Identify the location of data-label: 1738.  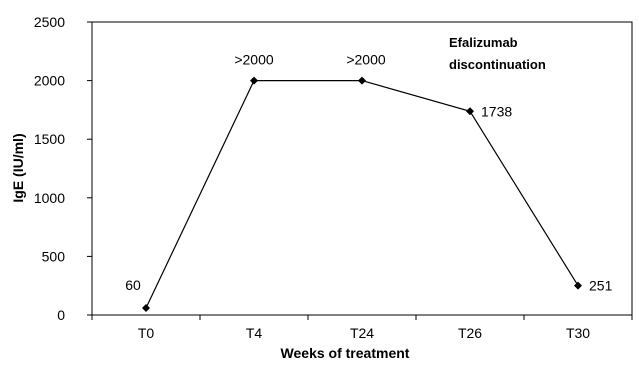
(496, 111).